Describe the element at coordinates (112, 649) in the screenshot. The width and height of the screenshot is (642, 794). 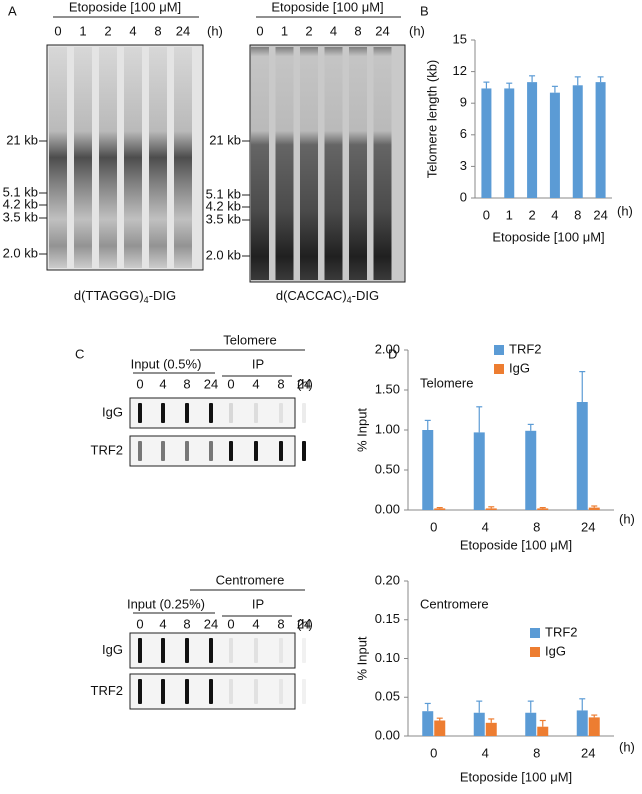
I see `row-label: IgG` at that location.